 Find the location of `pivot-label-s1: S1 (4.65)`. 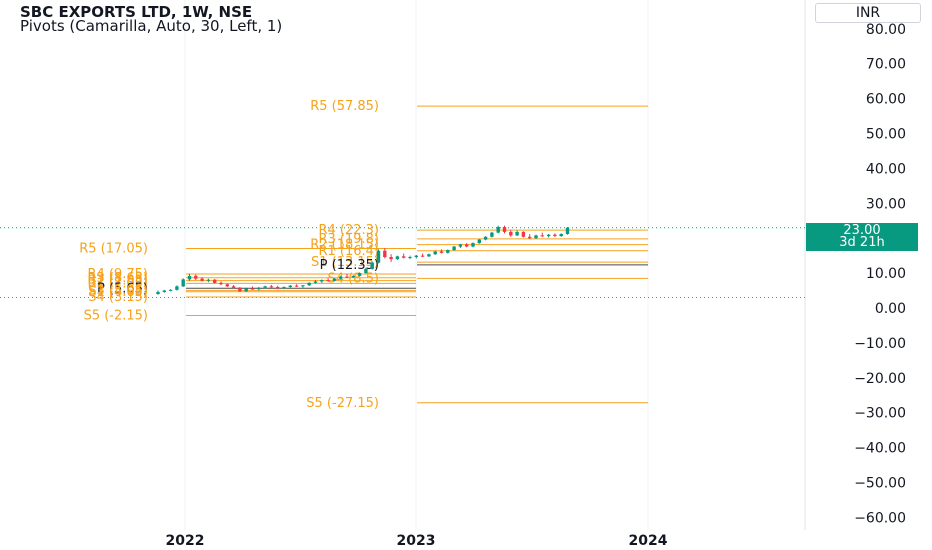

pivot-label-s1: S1 (4.65) is located at coordinates (118, 292).